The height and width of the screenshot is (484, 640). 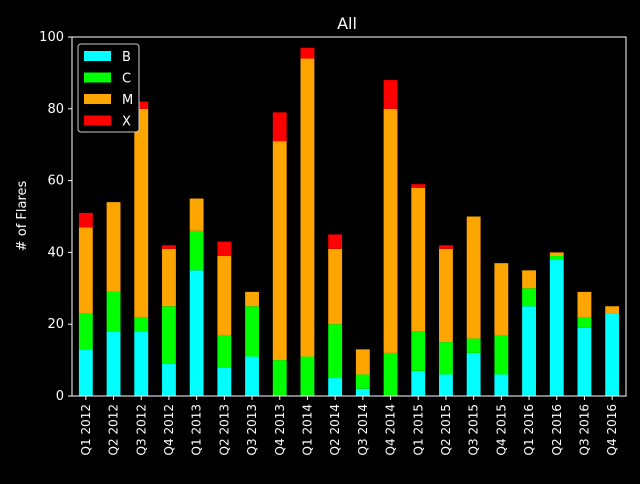 What do you see at coordinates (584, 429) in the screenshot?
I see `x-tick-label: Q3 2016` at bounding box center [584, 429].